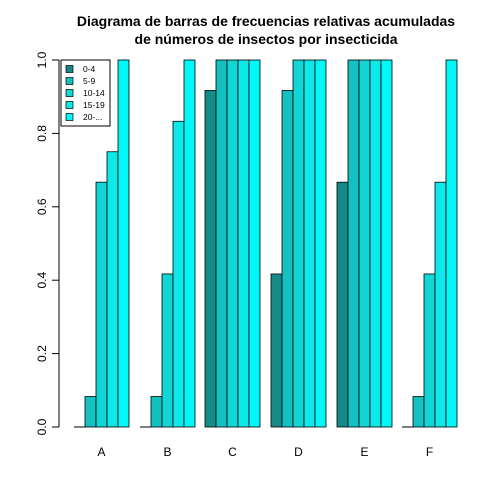 The height and width of the screenshot is (504, 504). Describe the element at coordinates (429, 452) in the screenshot. I see `x-tick-label-F: F` at that location.